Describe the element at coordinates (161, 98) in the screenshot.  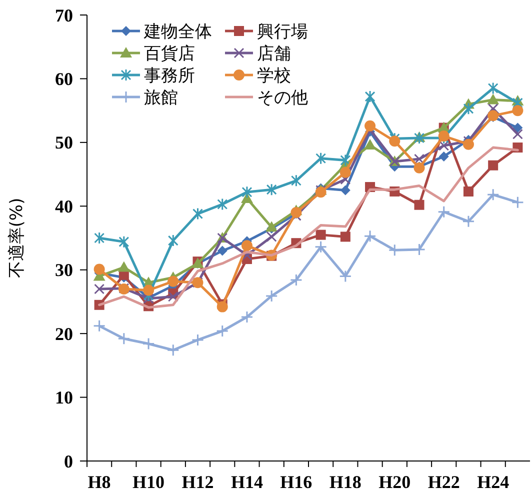
I see `legend-label: 旅館` at that location.